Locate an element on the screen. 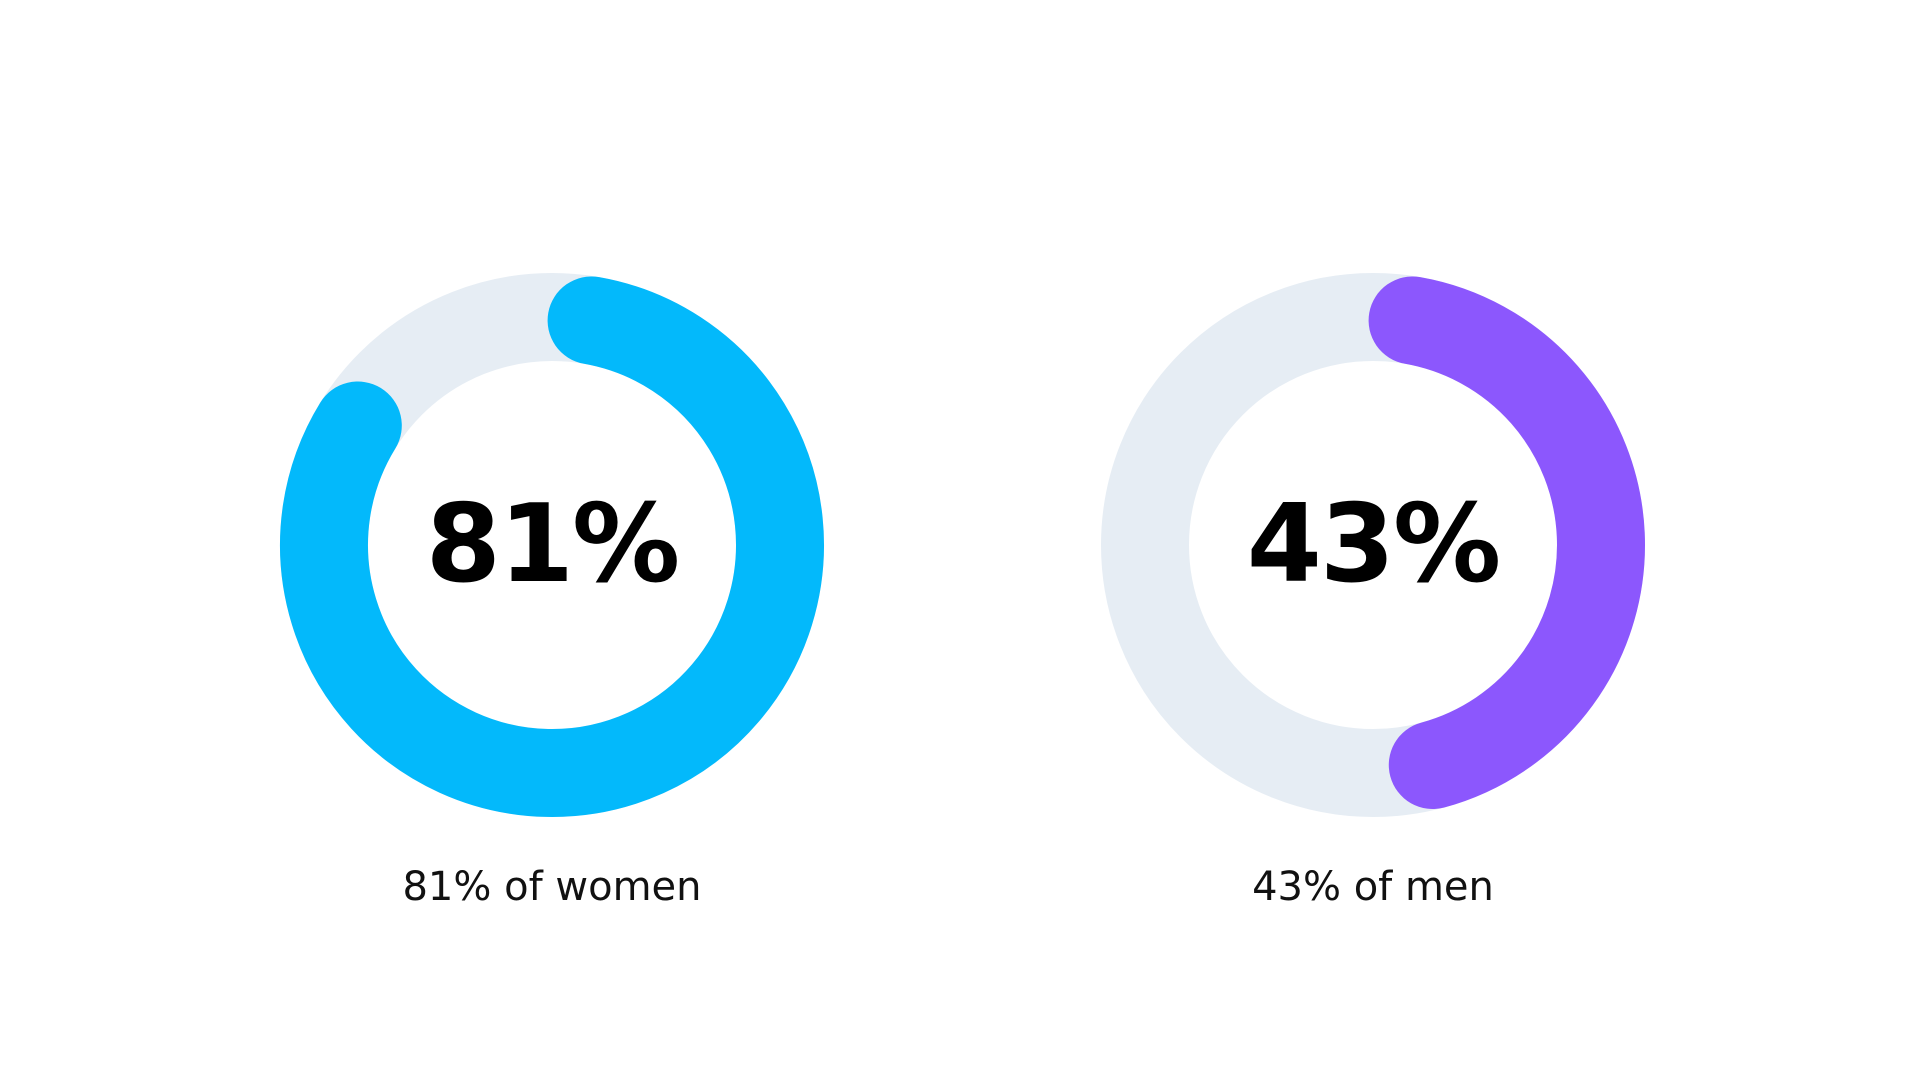 This screenshot has height=1080, width=1920. caption-men: 43% of men is located at coordinates (1373, 887).